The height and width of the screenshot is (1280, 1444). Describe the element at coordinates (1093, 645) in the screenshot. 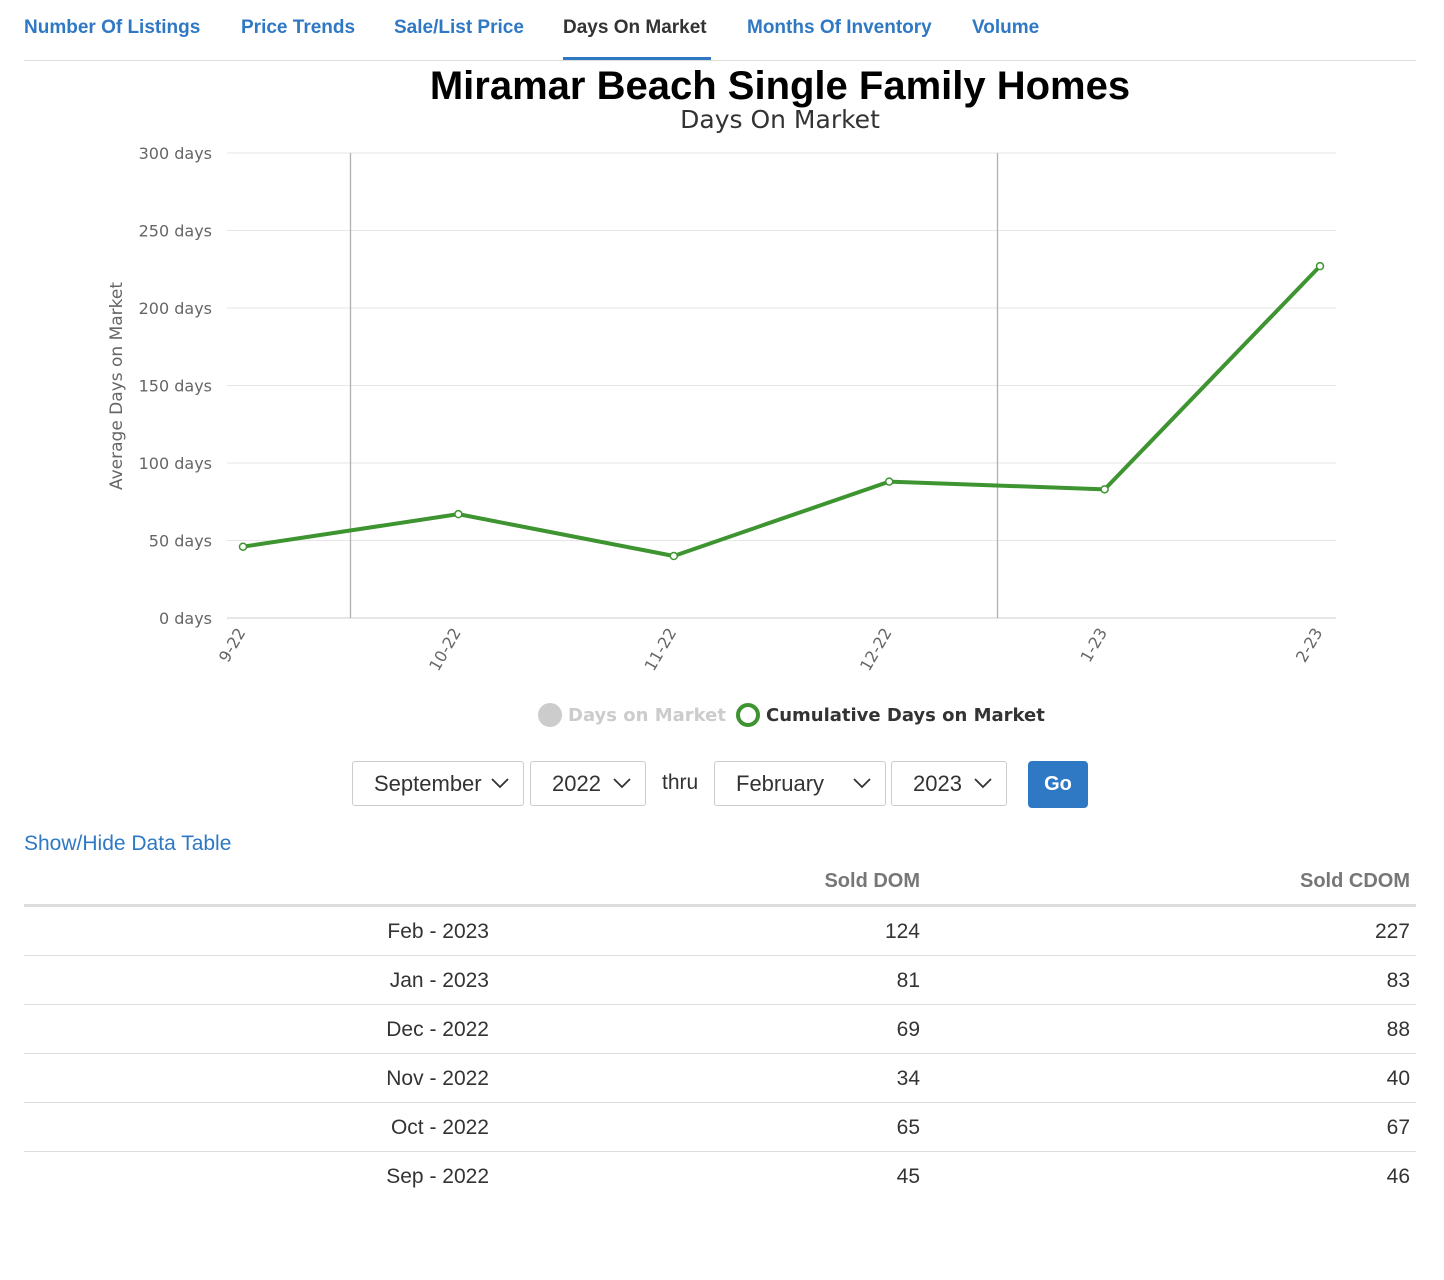

I see `x-tick-label: 1-23` at that location.